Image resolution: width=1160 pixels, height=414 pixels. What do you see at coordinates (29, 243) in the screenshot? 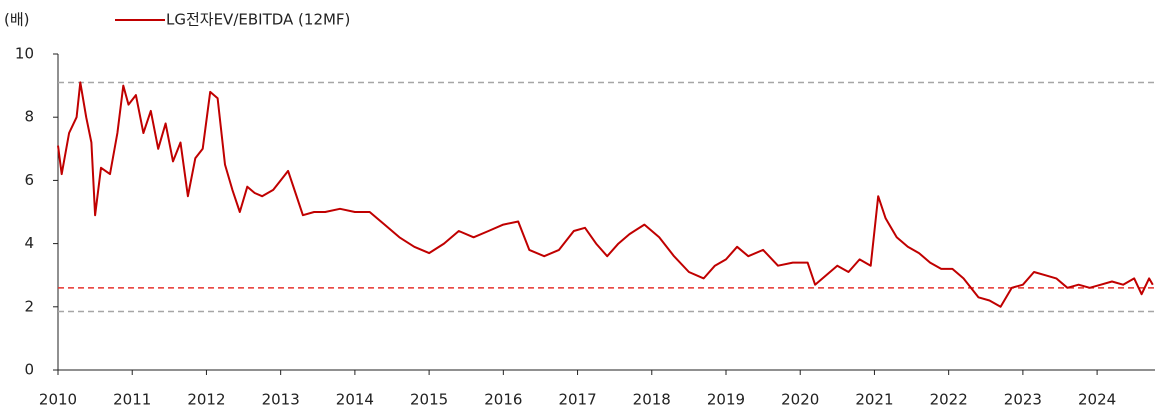
I see `y-tick-label: 4` at bounding box center [29, 243].